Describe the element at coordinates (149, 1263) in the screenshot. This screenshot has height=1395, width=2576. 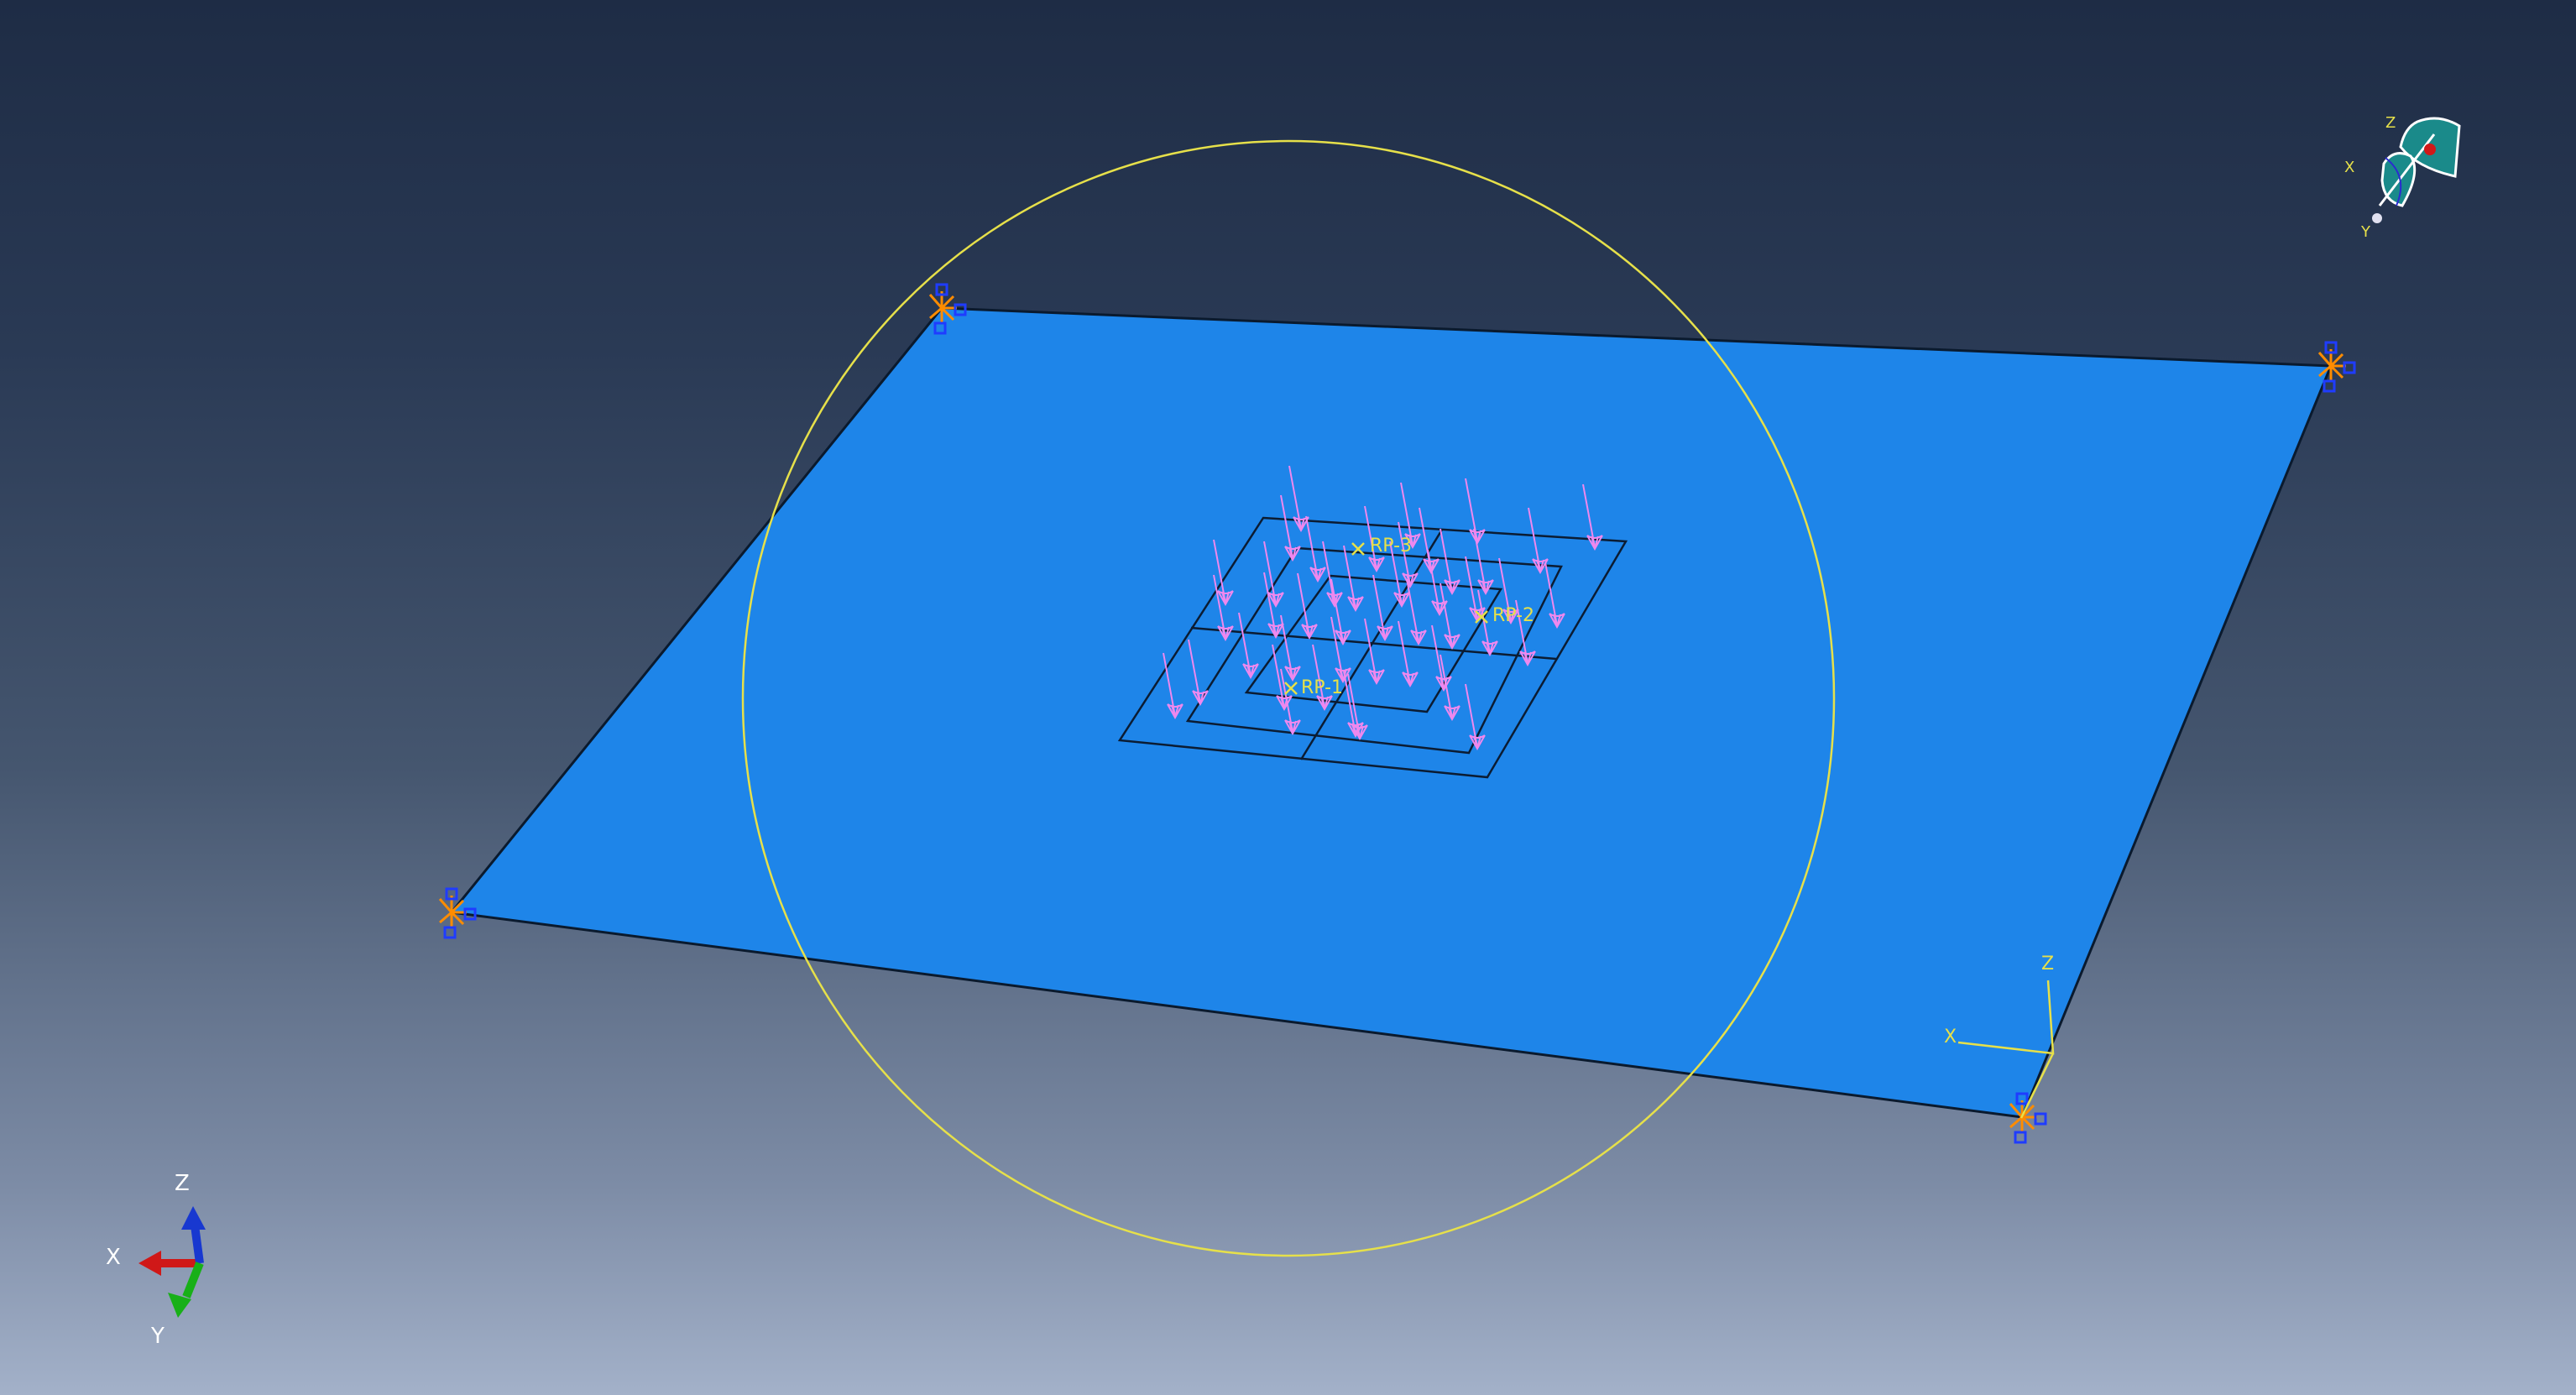
I see `x-axis-arrowhead-icon` at that location.